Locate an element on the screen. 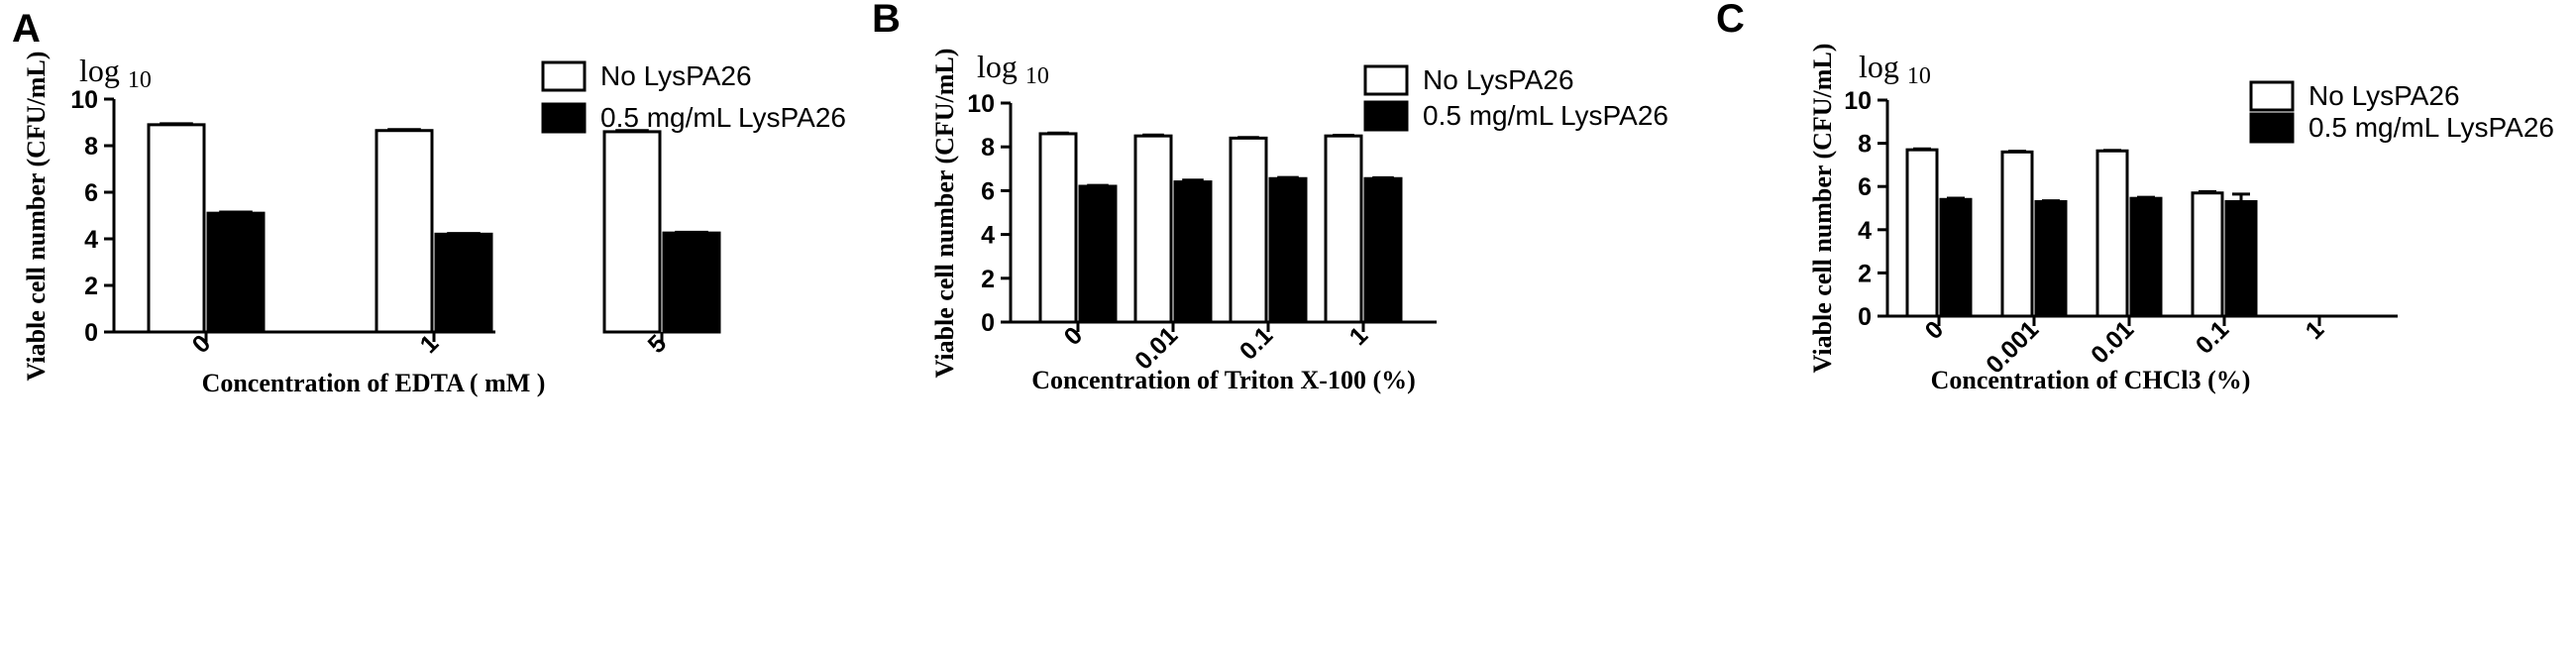 The width and height of the screenshot is (2576, 661). x-tick-label: 0.01 is located at coordinates (2112, 342).